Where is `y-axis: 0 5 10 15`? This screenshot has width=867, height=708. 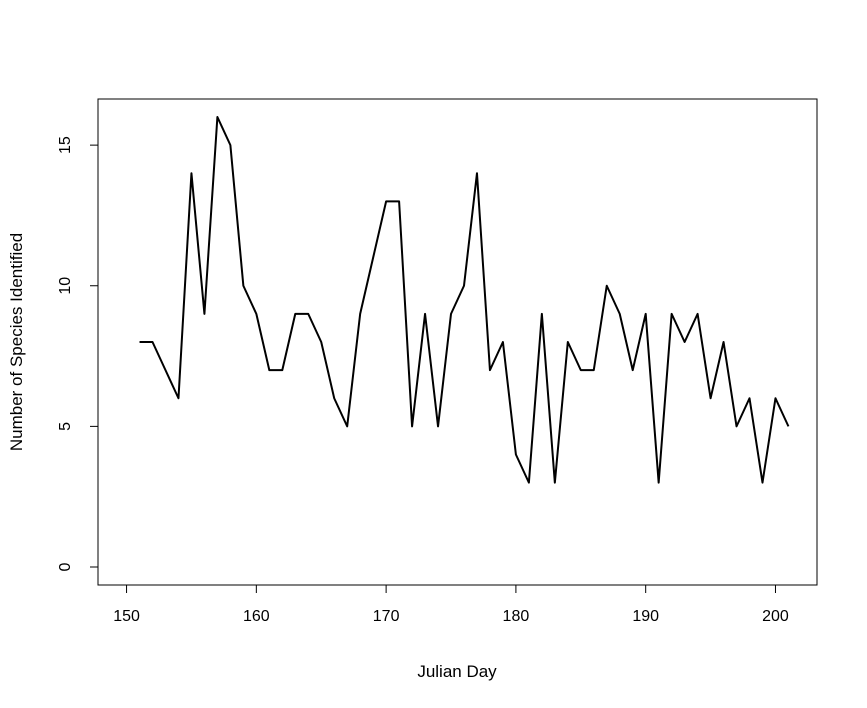
y-axis: 0 5 10 15 is located at coordinates (78, 353).